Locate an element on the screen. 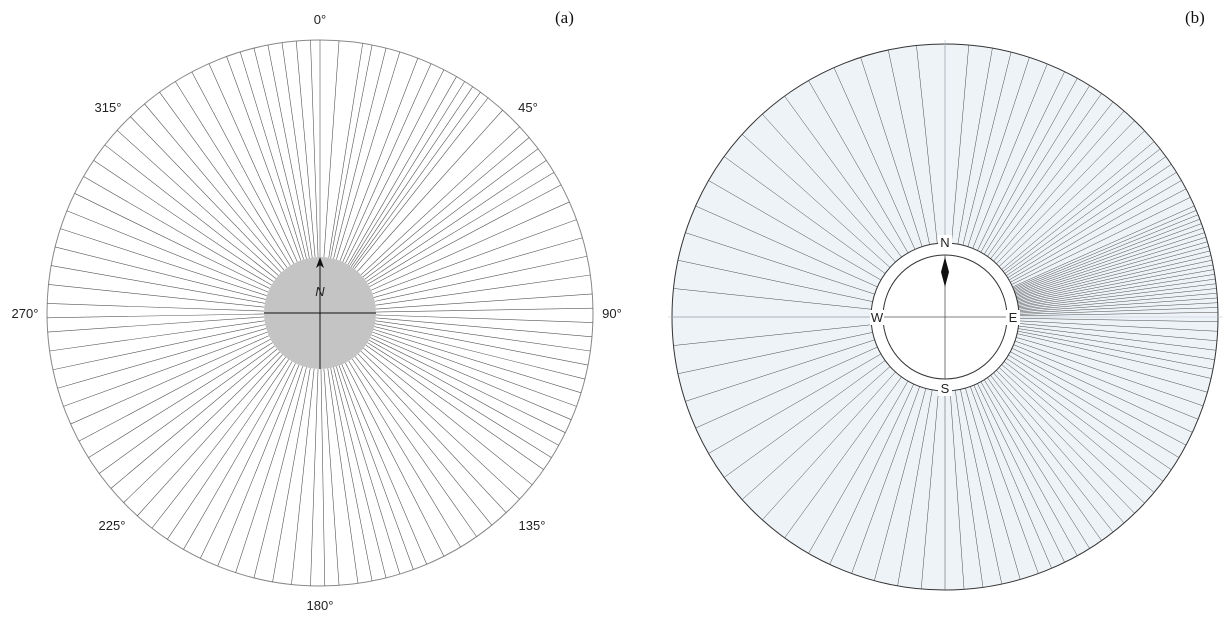  compass-south-label-bg is located at coordinates (945, 388).